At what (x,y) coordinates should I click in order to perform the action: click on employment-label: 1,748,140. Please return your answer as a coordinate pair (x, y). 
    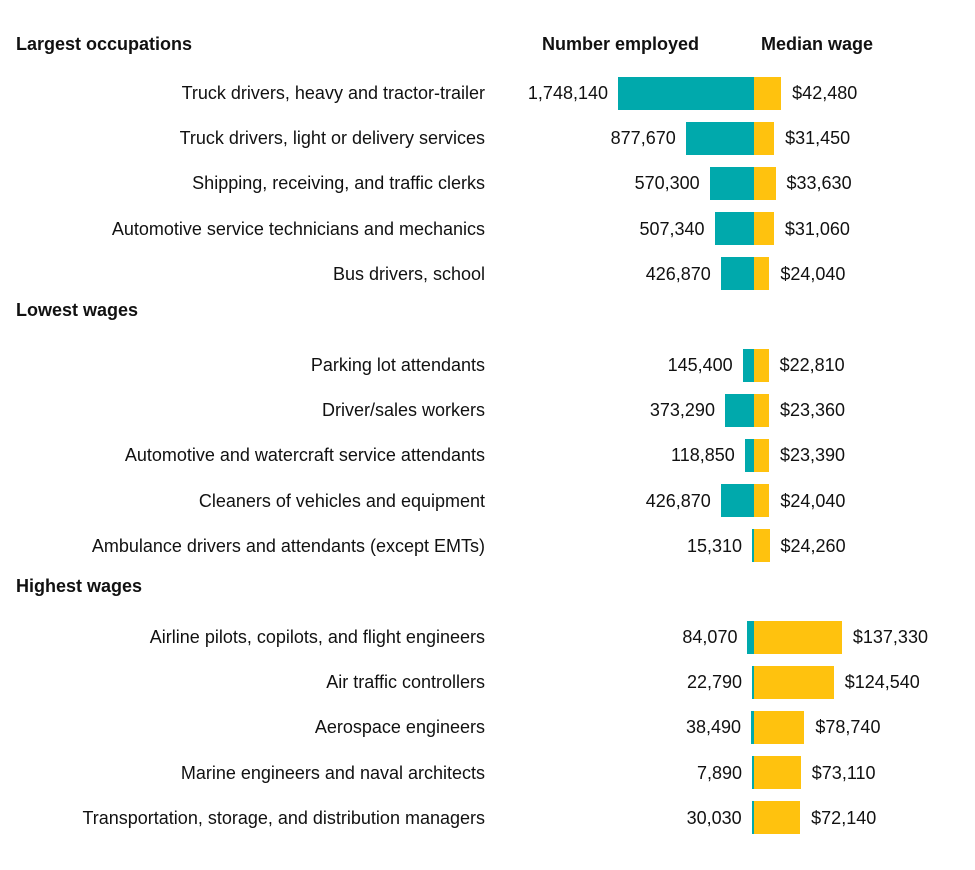
    Looking at the image, I should click on (567, 93).